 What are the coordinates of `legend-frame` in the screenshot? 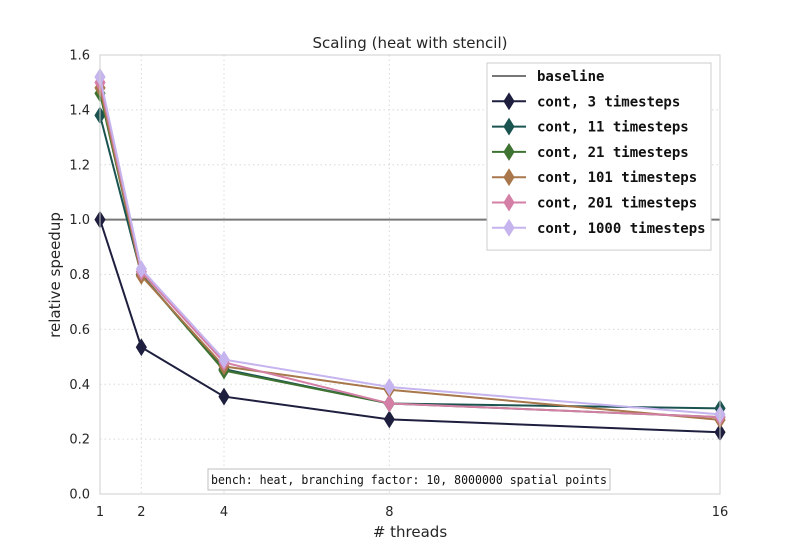 It's located at (599, 156).